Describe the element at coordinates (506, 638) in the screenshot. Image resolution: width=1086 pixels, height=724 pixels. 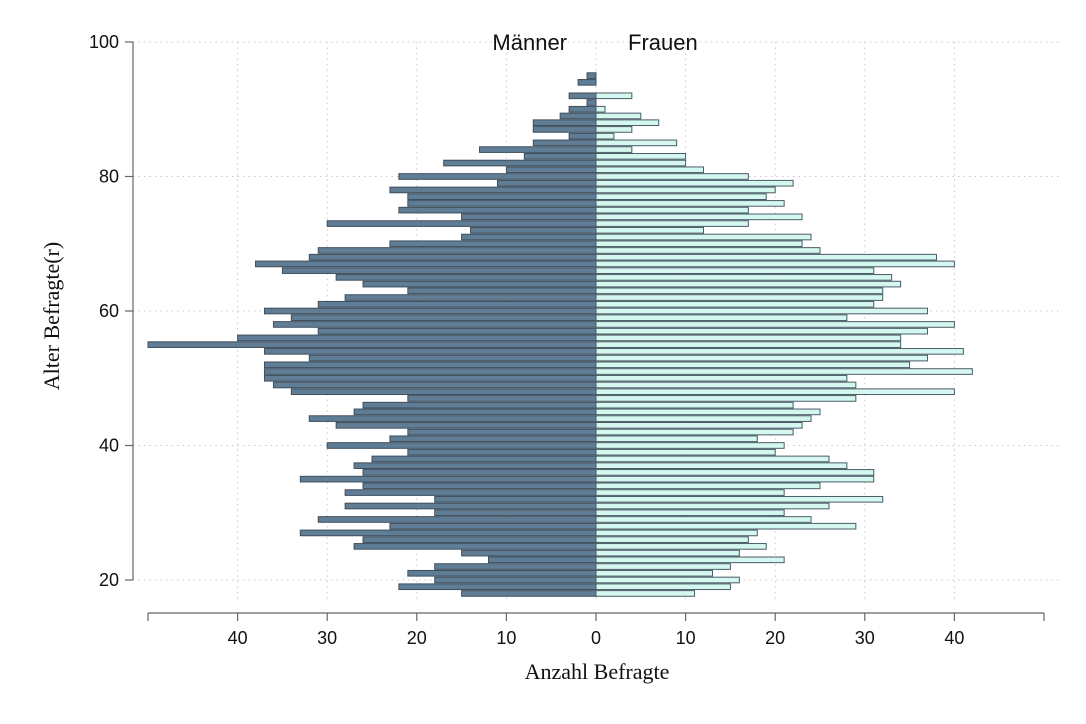
I see `x-tick-label: 10` at that location.